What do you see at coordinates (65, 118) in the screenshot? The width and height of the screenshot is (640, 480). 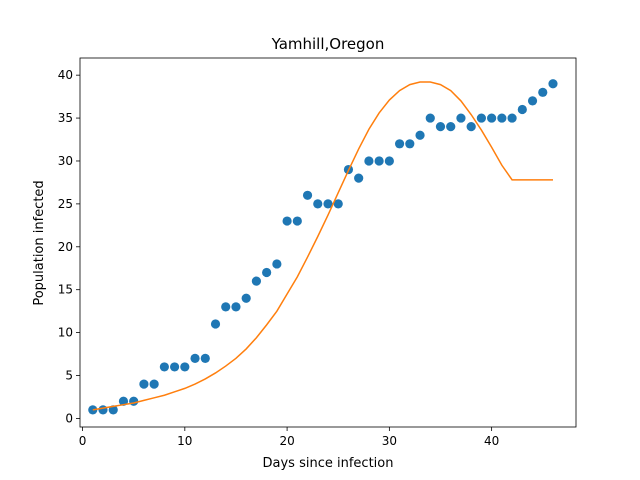 I see `y-tick-label: 35` at bounding box center [65, 118].